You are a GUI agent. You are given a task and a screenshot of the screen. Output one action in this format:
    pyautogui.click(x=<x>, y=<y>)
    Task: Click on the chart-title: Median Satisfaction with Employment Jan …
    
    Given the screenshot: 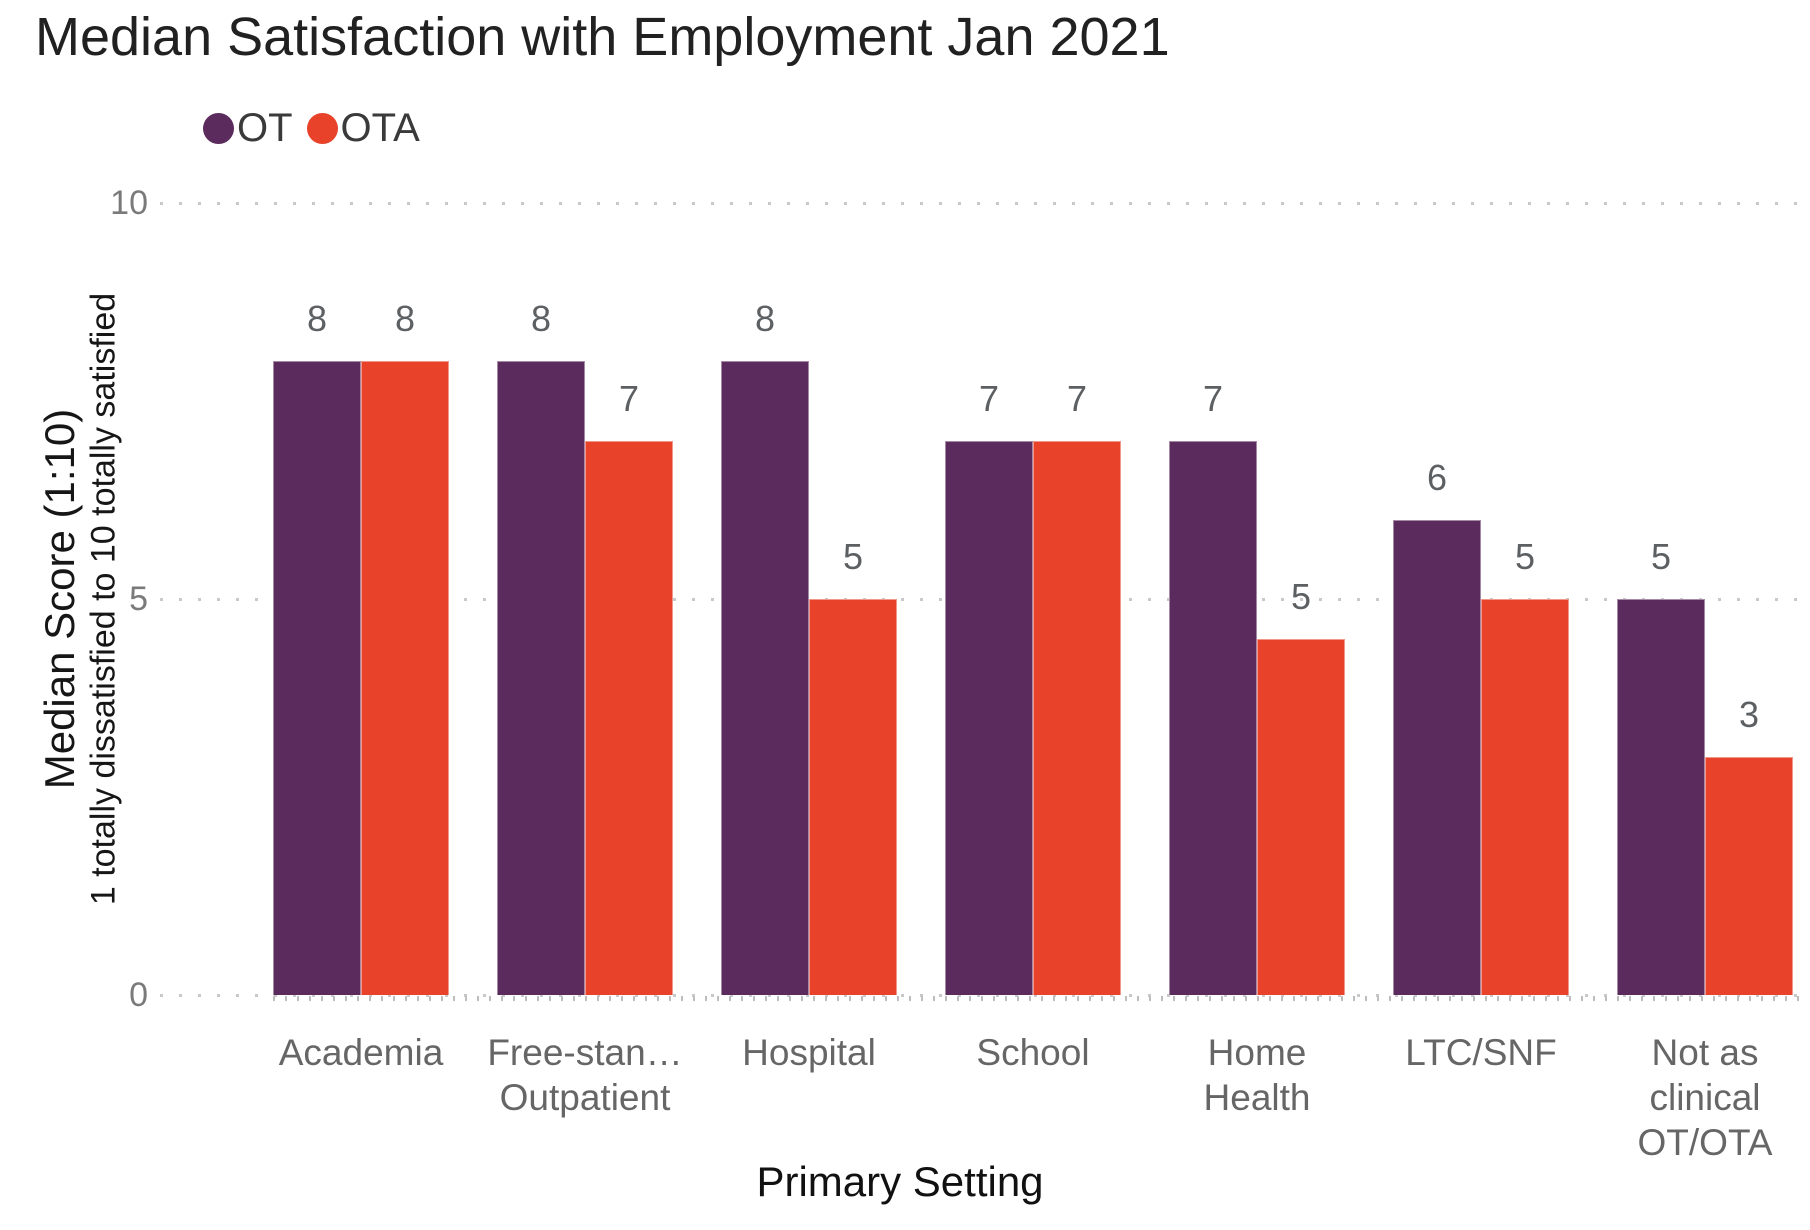 What is the action you would take?
    pyautogui.click(x=602, y=37)
    